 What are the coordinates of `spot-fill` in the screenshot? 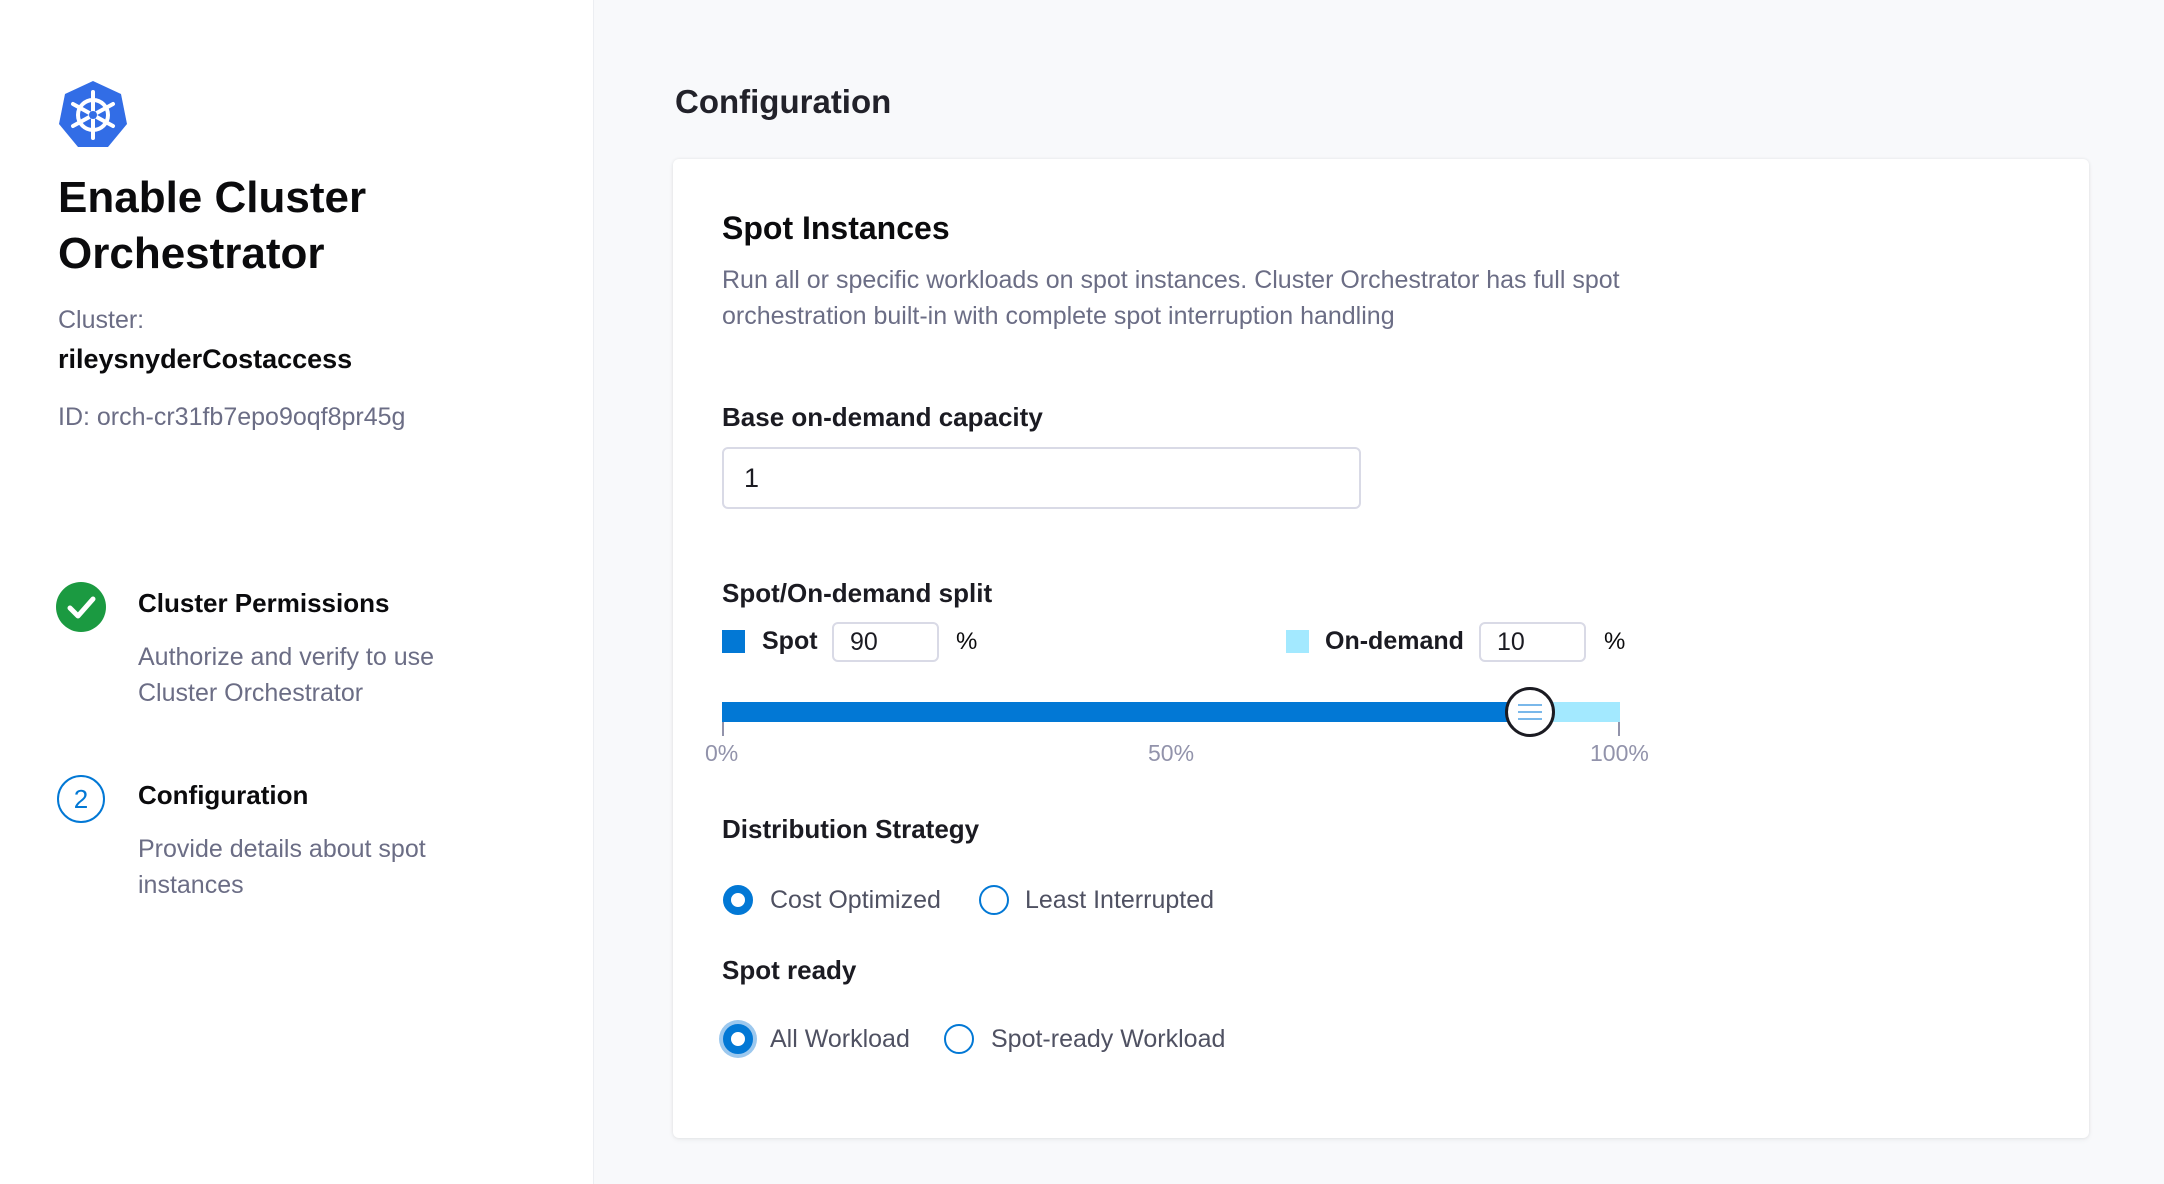 It's located at (1126, 712).